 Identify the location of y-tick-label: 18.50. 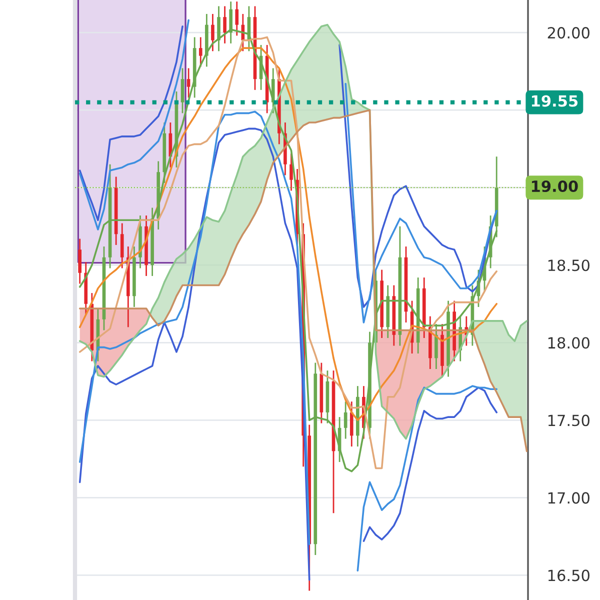
(569, 266).